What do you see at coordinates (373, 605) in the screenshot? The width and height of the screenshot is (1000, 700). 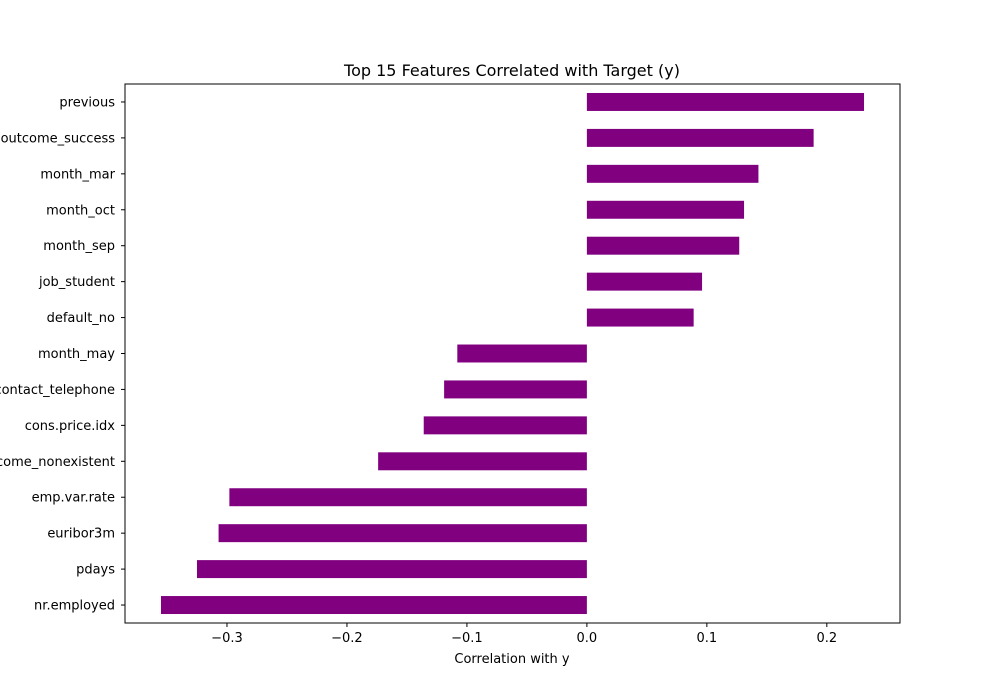 I see `bar-nr-employed` at bounding box center [373, 605].